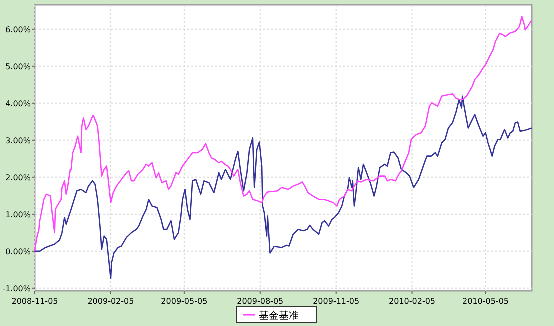  What do you see at coordinates (35, 301) in the screenshot?
I see `x-tick-label: 2008-11-05` at bounding box center [35, 301].